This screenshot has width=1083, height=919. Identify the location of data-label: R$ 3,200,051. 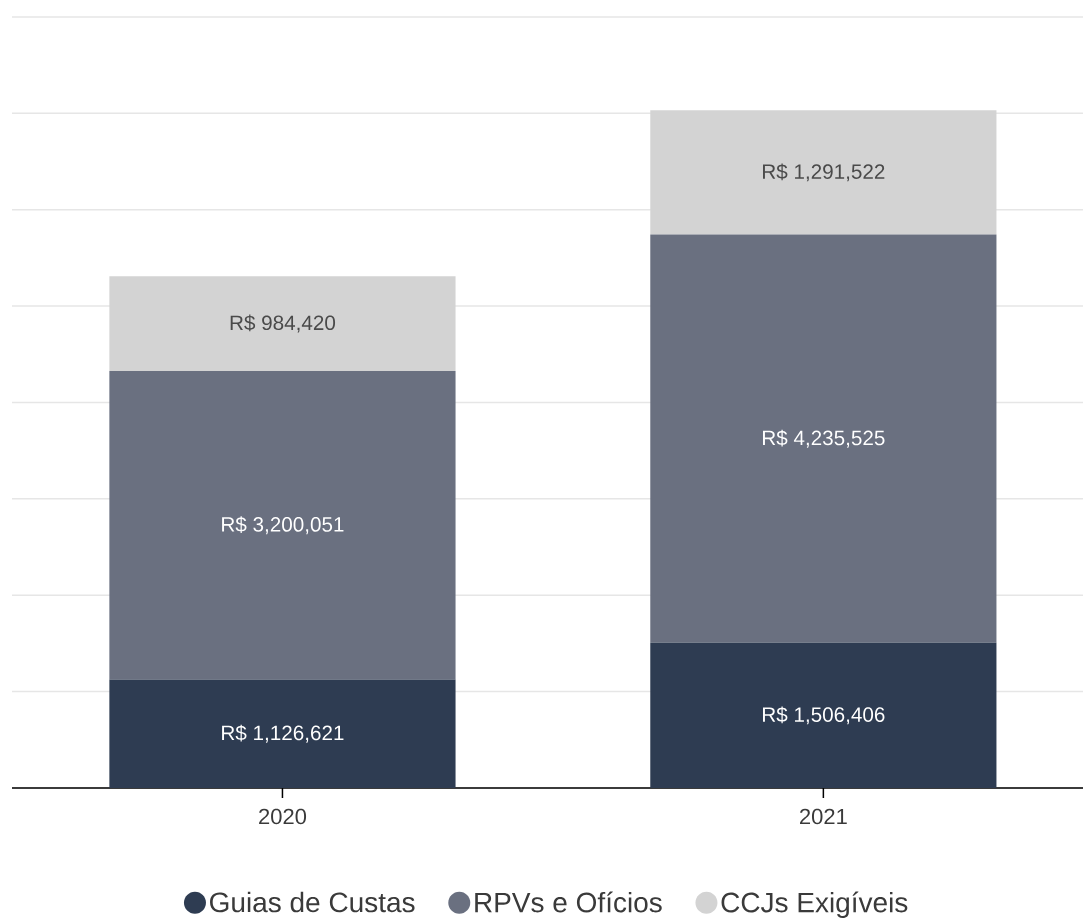
(283, 525).